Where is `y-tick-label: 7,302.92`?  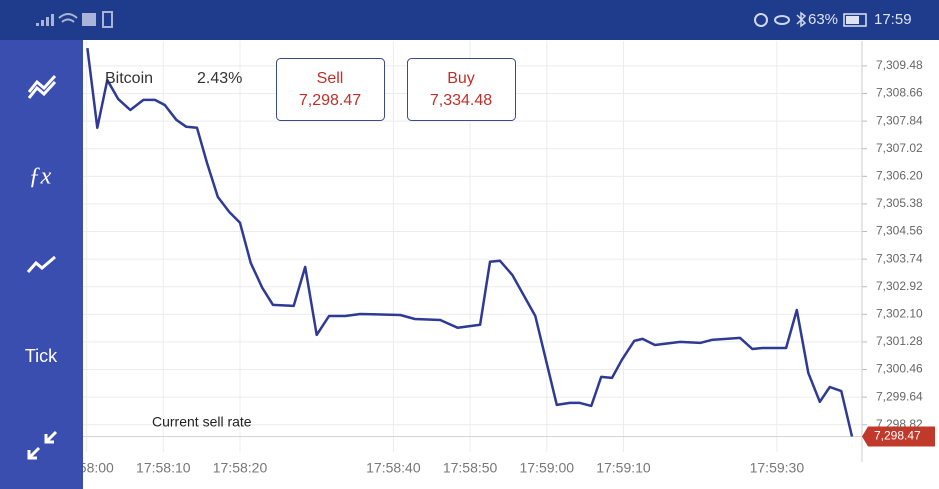
y-tick-label: 7,302.92 is located at coordinates (899, 286).